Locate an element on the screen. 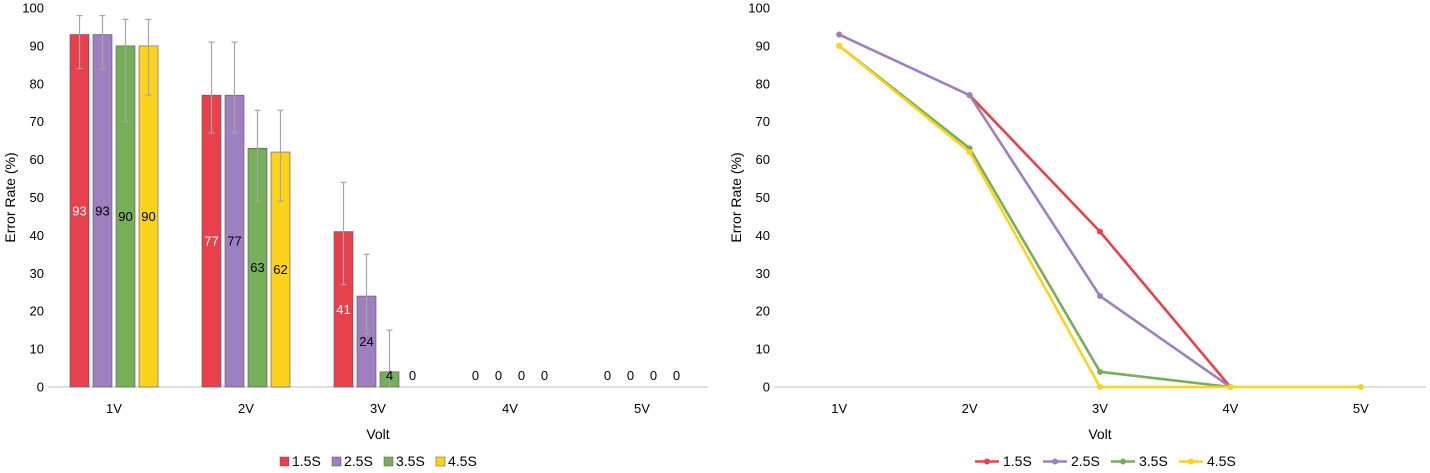 This screenshot has width=1430, height=473. bar-xtick-label: 1V is located at coordinates (114, 408).